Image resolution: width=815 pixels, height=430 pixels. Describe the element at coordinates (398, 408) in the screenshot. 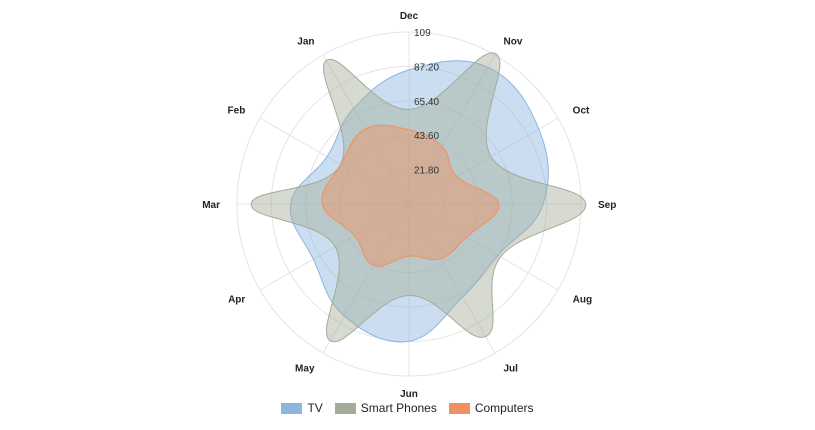

I see `legend-label-smart-phones: Smart Phones` at that location.